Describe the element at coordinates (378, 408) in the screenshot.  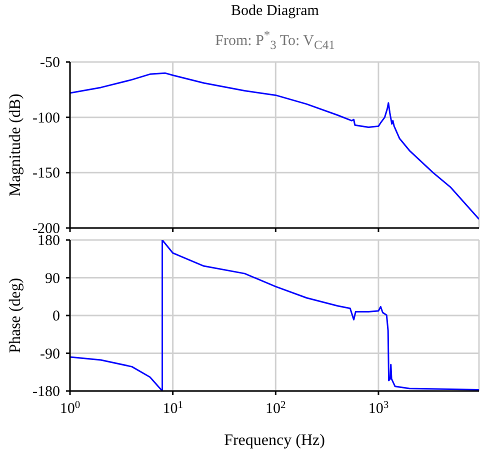
I see `x-tick-label: 10$^{3}$` at that location.